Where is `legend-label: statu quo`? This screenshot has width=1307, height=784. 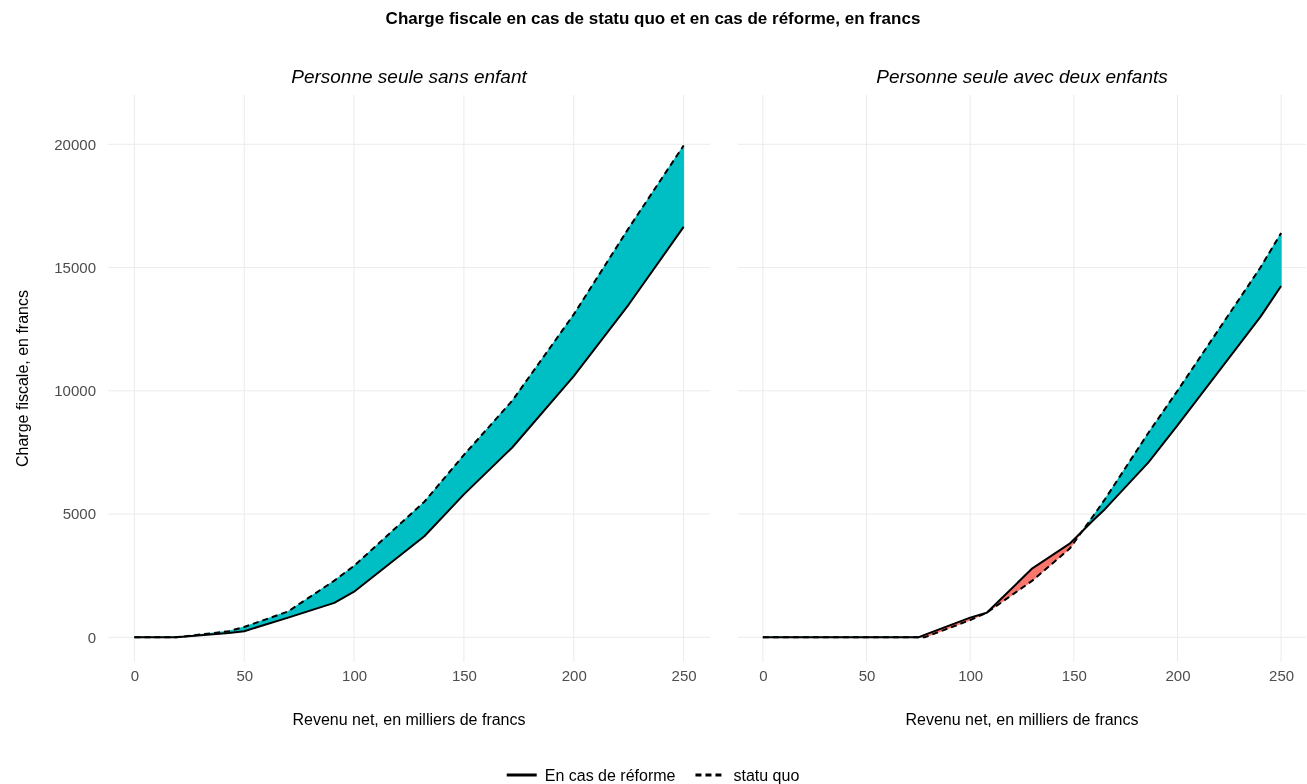 legend-label: statu quo is located at coordinates (766, 775).